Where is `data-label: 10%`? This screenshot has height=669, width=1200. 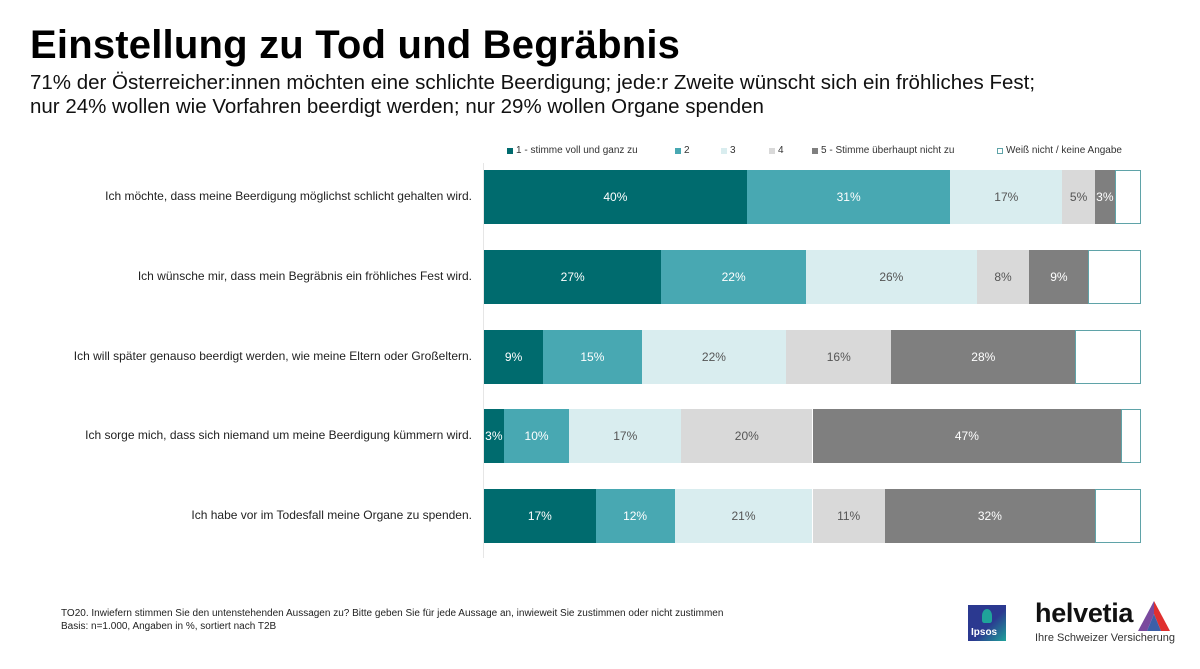 data-label: 10% is located at coordinates (536, 436).